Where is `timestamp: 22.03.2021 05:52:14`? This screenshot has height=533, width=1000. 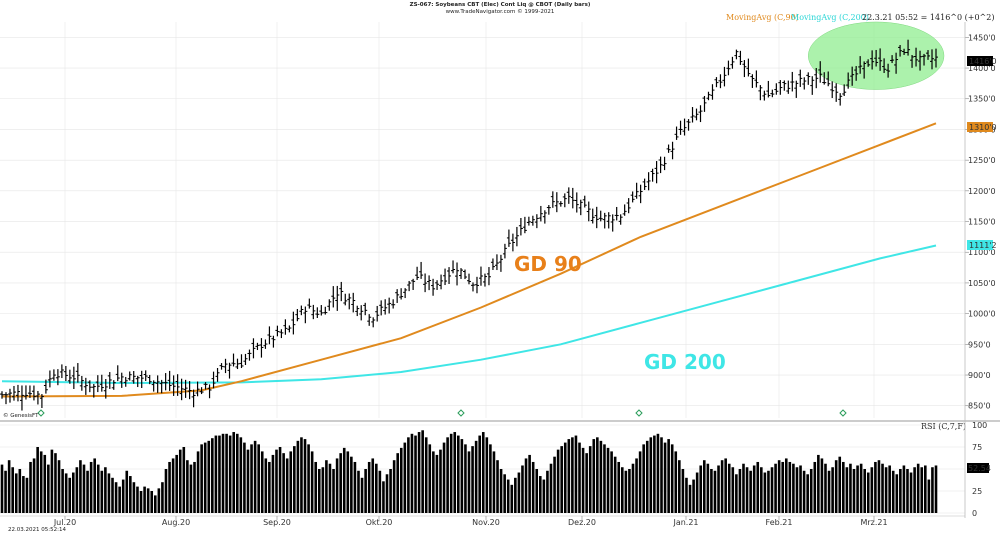 timestamp: 22.03.2021 05:52:14 is located at coordinates (37, 530).